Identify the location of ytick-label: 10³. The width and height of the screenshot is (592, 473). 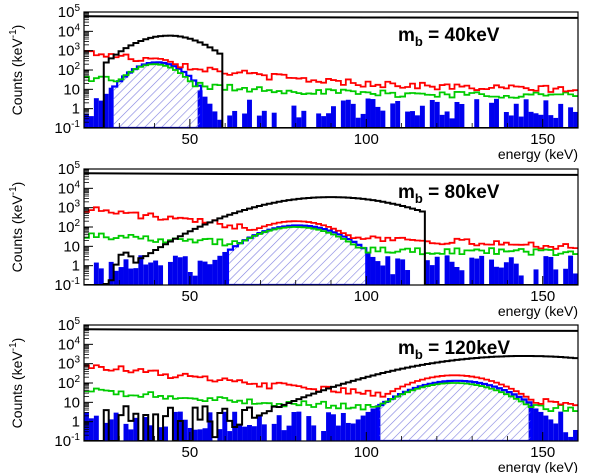
(69, 208).